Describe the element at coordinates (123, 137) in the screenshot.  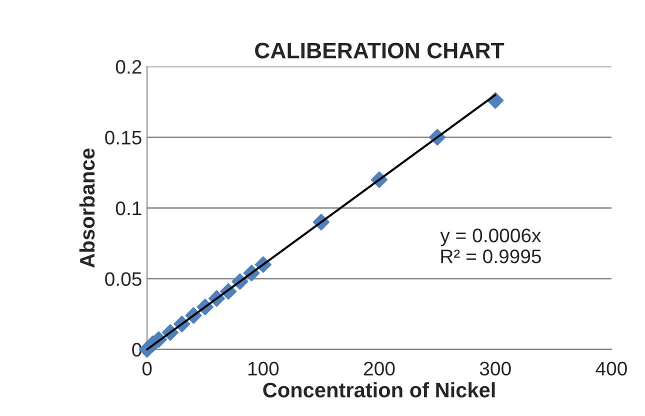
I see `y-tick-label: 0.15` at that location.